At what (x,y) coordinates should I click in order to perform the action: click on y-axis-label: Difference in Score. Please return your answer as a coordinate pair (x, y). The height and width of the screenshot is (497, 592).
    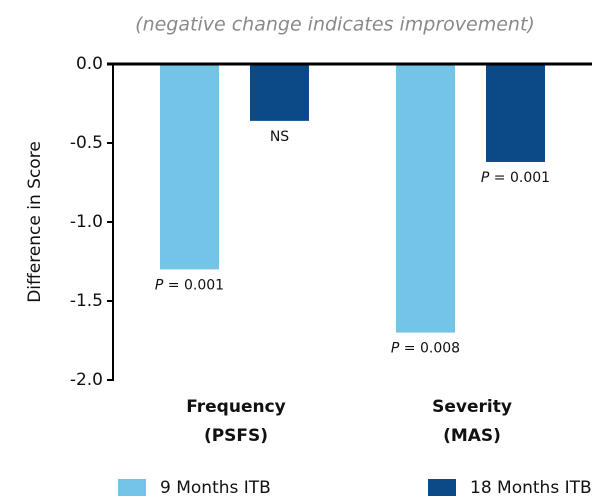
    Looking at the image, I should click on (35, 222).